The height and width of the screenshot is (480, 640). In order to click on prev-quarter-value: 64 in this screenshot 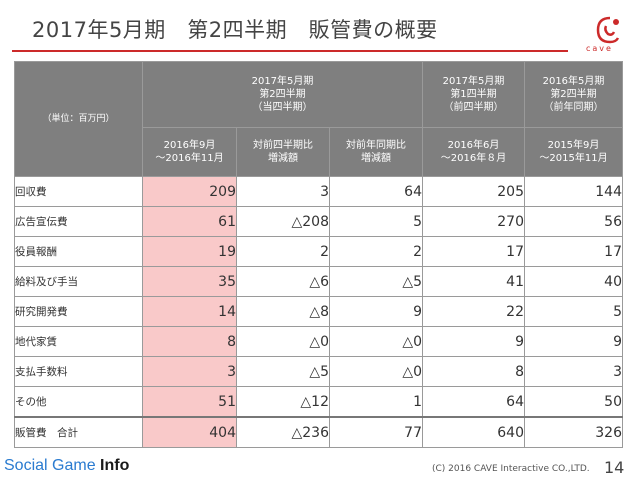, I will do `click(473, 402)`.